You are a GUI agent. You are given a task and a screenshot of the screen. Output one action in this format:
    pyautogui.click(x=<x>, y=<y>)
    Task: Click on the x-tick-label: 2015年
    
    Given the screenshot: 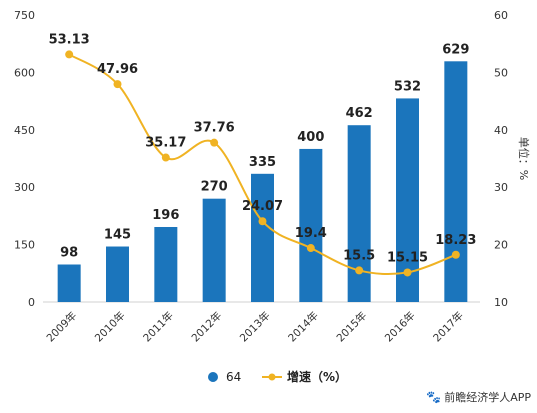 What is the action you would take?
    pyautogui.click(x=352, y=327)
    